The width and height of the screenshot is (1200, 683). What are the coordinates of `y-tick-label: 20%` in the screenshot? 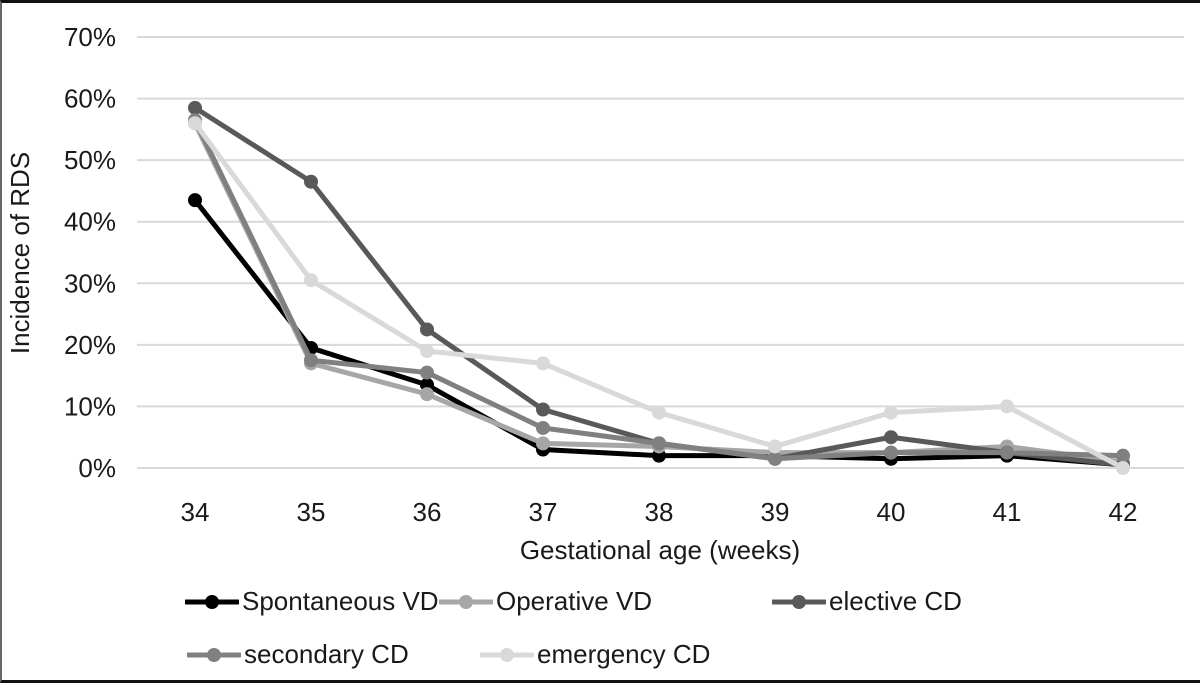 It's located at (90, 345).